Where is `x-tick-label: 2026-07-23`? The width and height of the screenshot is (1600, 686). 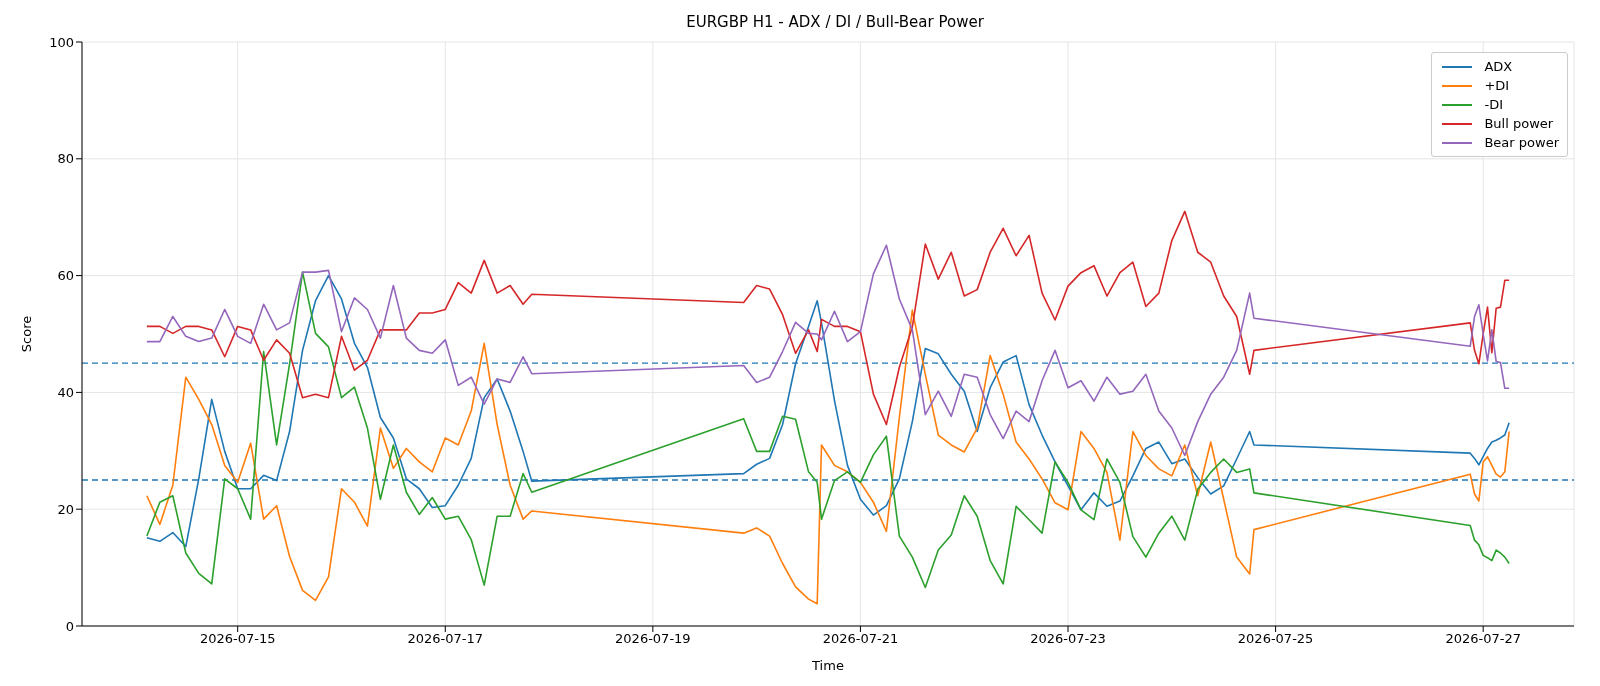
x-tick-label: 2026-07-23 is located at coordinates (1068, 639).